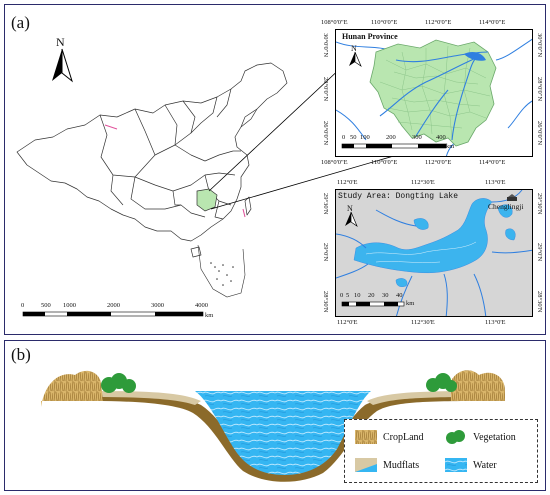 The image size is (550, 495). Describe the element at coordinates (69, 305) in the screenshot. I see `scale-label: 1000` at that location.